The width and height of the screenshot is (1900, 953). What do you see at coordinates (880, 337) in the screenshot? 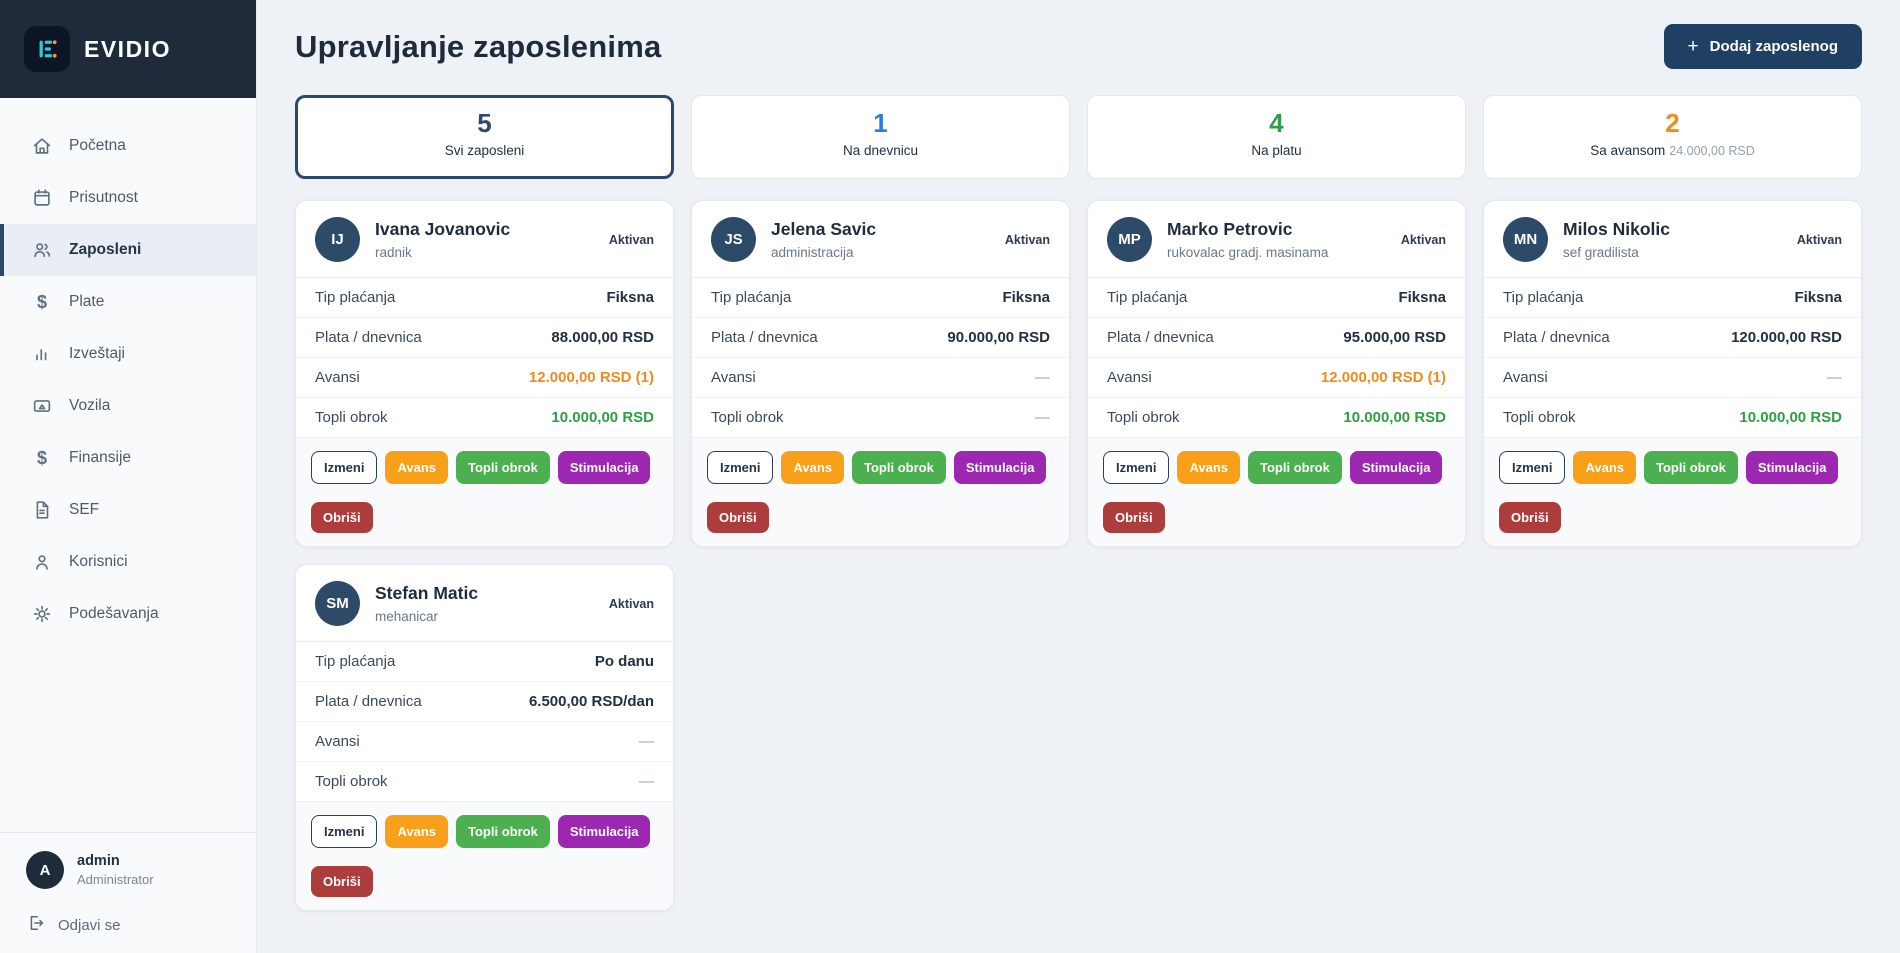
I see `salary-row: Plata / dnevnica 90.000,00 RSD` at bounding box center [880, 337].